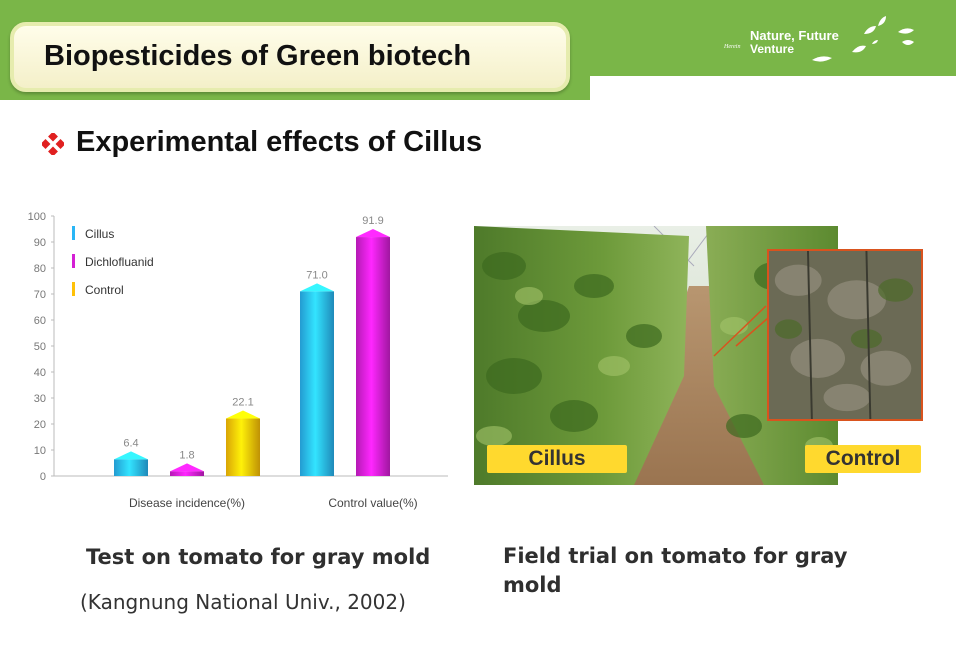 This screenshot has height=652, width=956. Describe the element at coordinates (863, 39) in the screenshot. I see `leaves-icon` at that location.